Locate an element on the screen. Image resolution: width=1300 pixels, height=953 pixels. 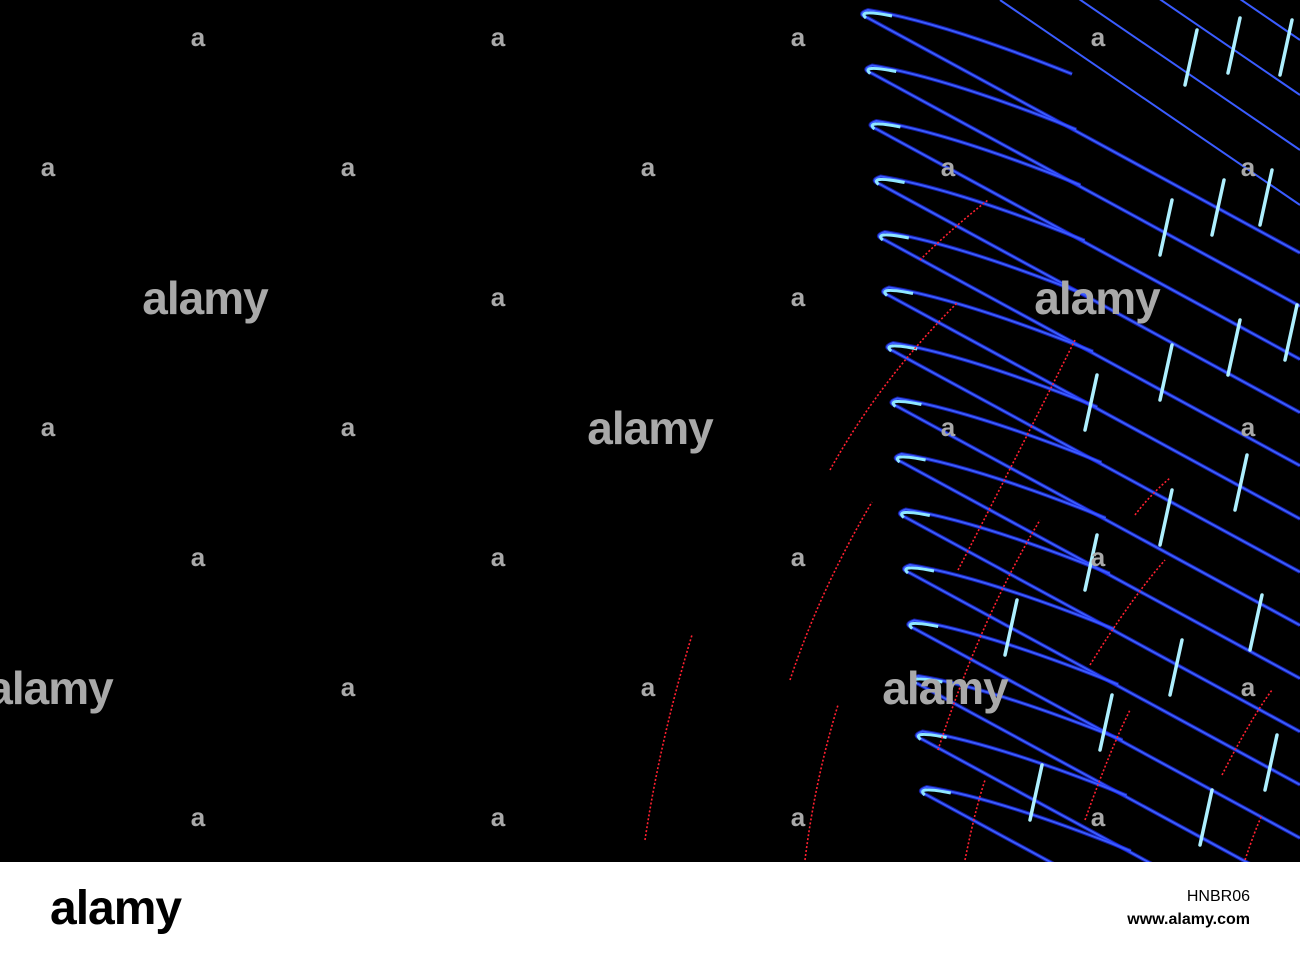
footer-url: www.alamy.com is located at coordinates (1188, 919).